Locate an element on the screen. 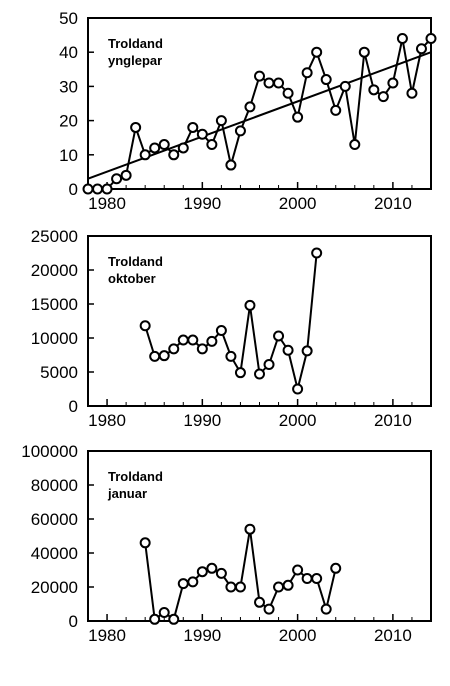 This screenshot has width=450, height=686. x-tick-label-ynglepar: 1990 is located at coordinates (202, 203).